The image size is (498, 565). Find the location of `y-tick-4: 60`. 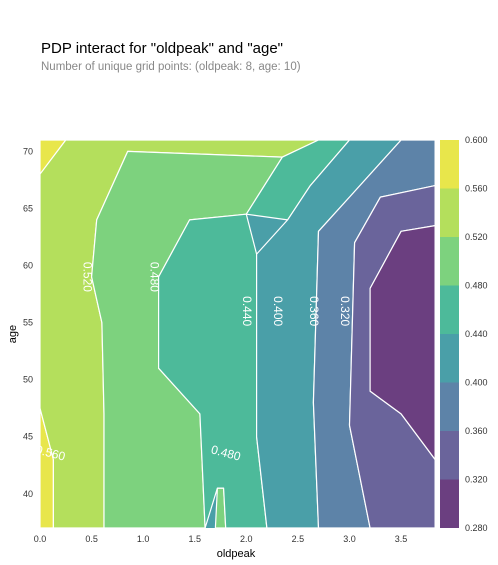

y-tick-4: 60 is located at coordinates (28, 266).